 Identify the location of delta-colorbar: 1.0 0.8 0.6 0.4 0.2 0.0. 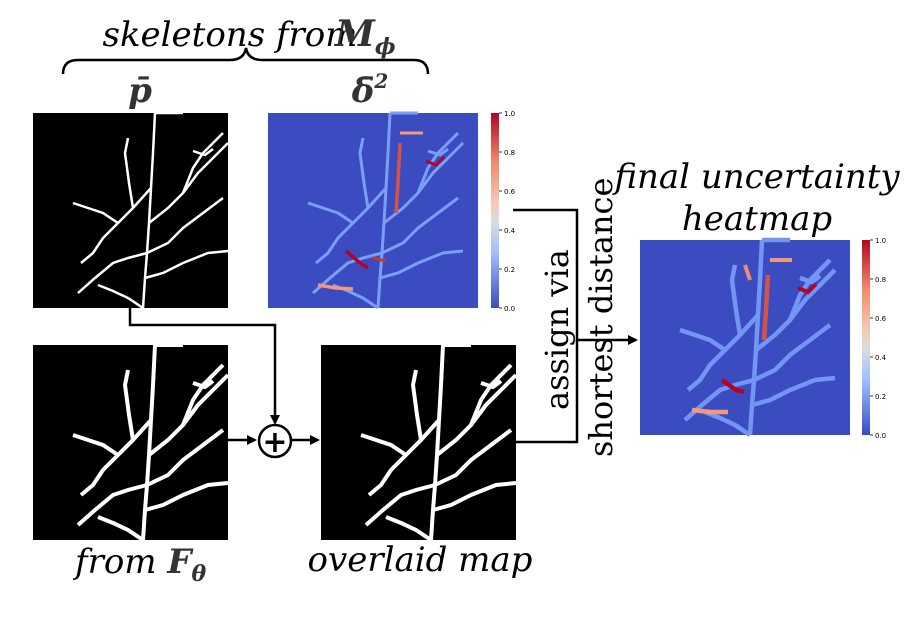
(503, 211).